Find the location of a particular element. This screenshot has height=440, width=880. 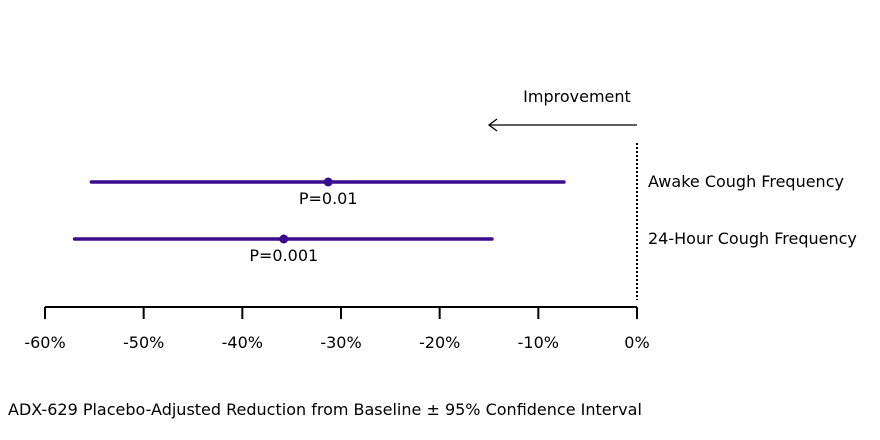

row-label: Awake Cough Frequency is located at coordinates (746, 181).